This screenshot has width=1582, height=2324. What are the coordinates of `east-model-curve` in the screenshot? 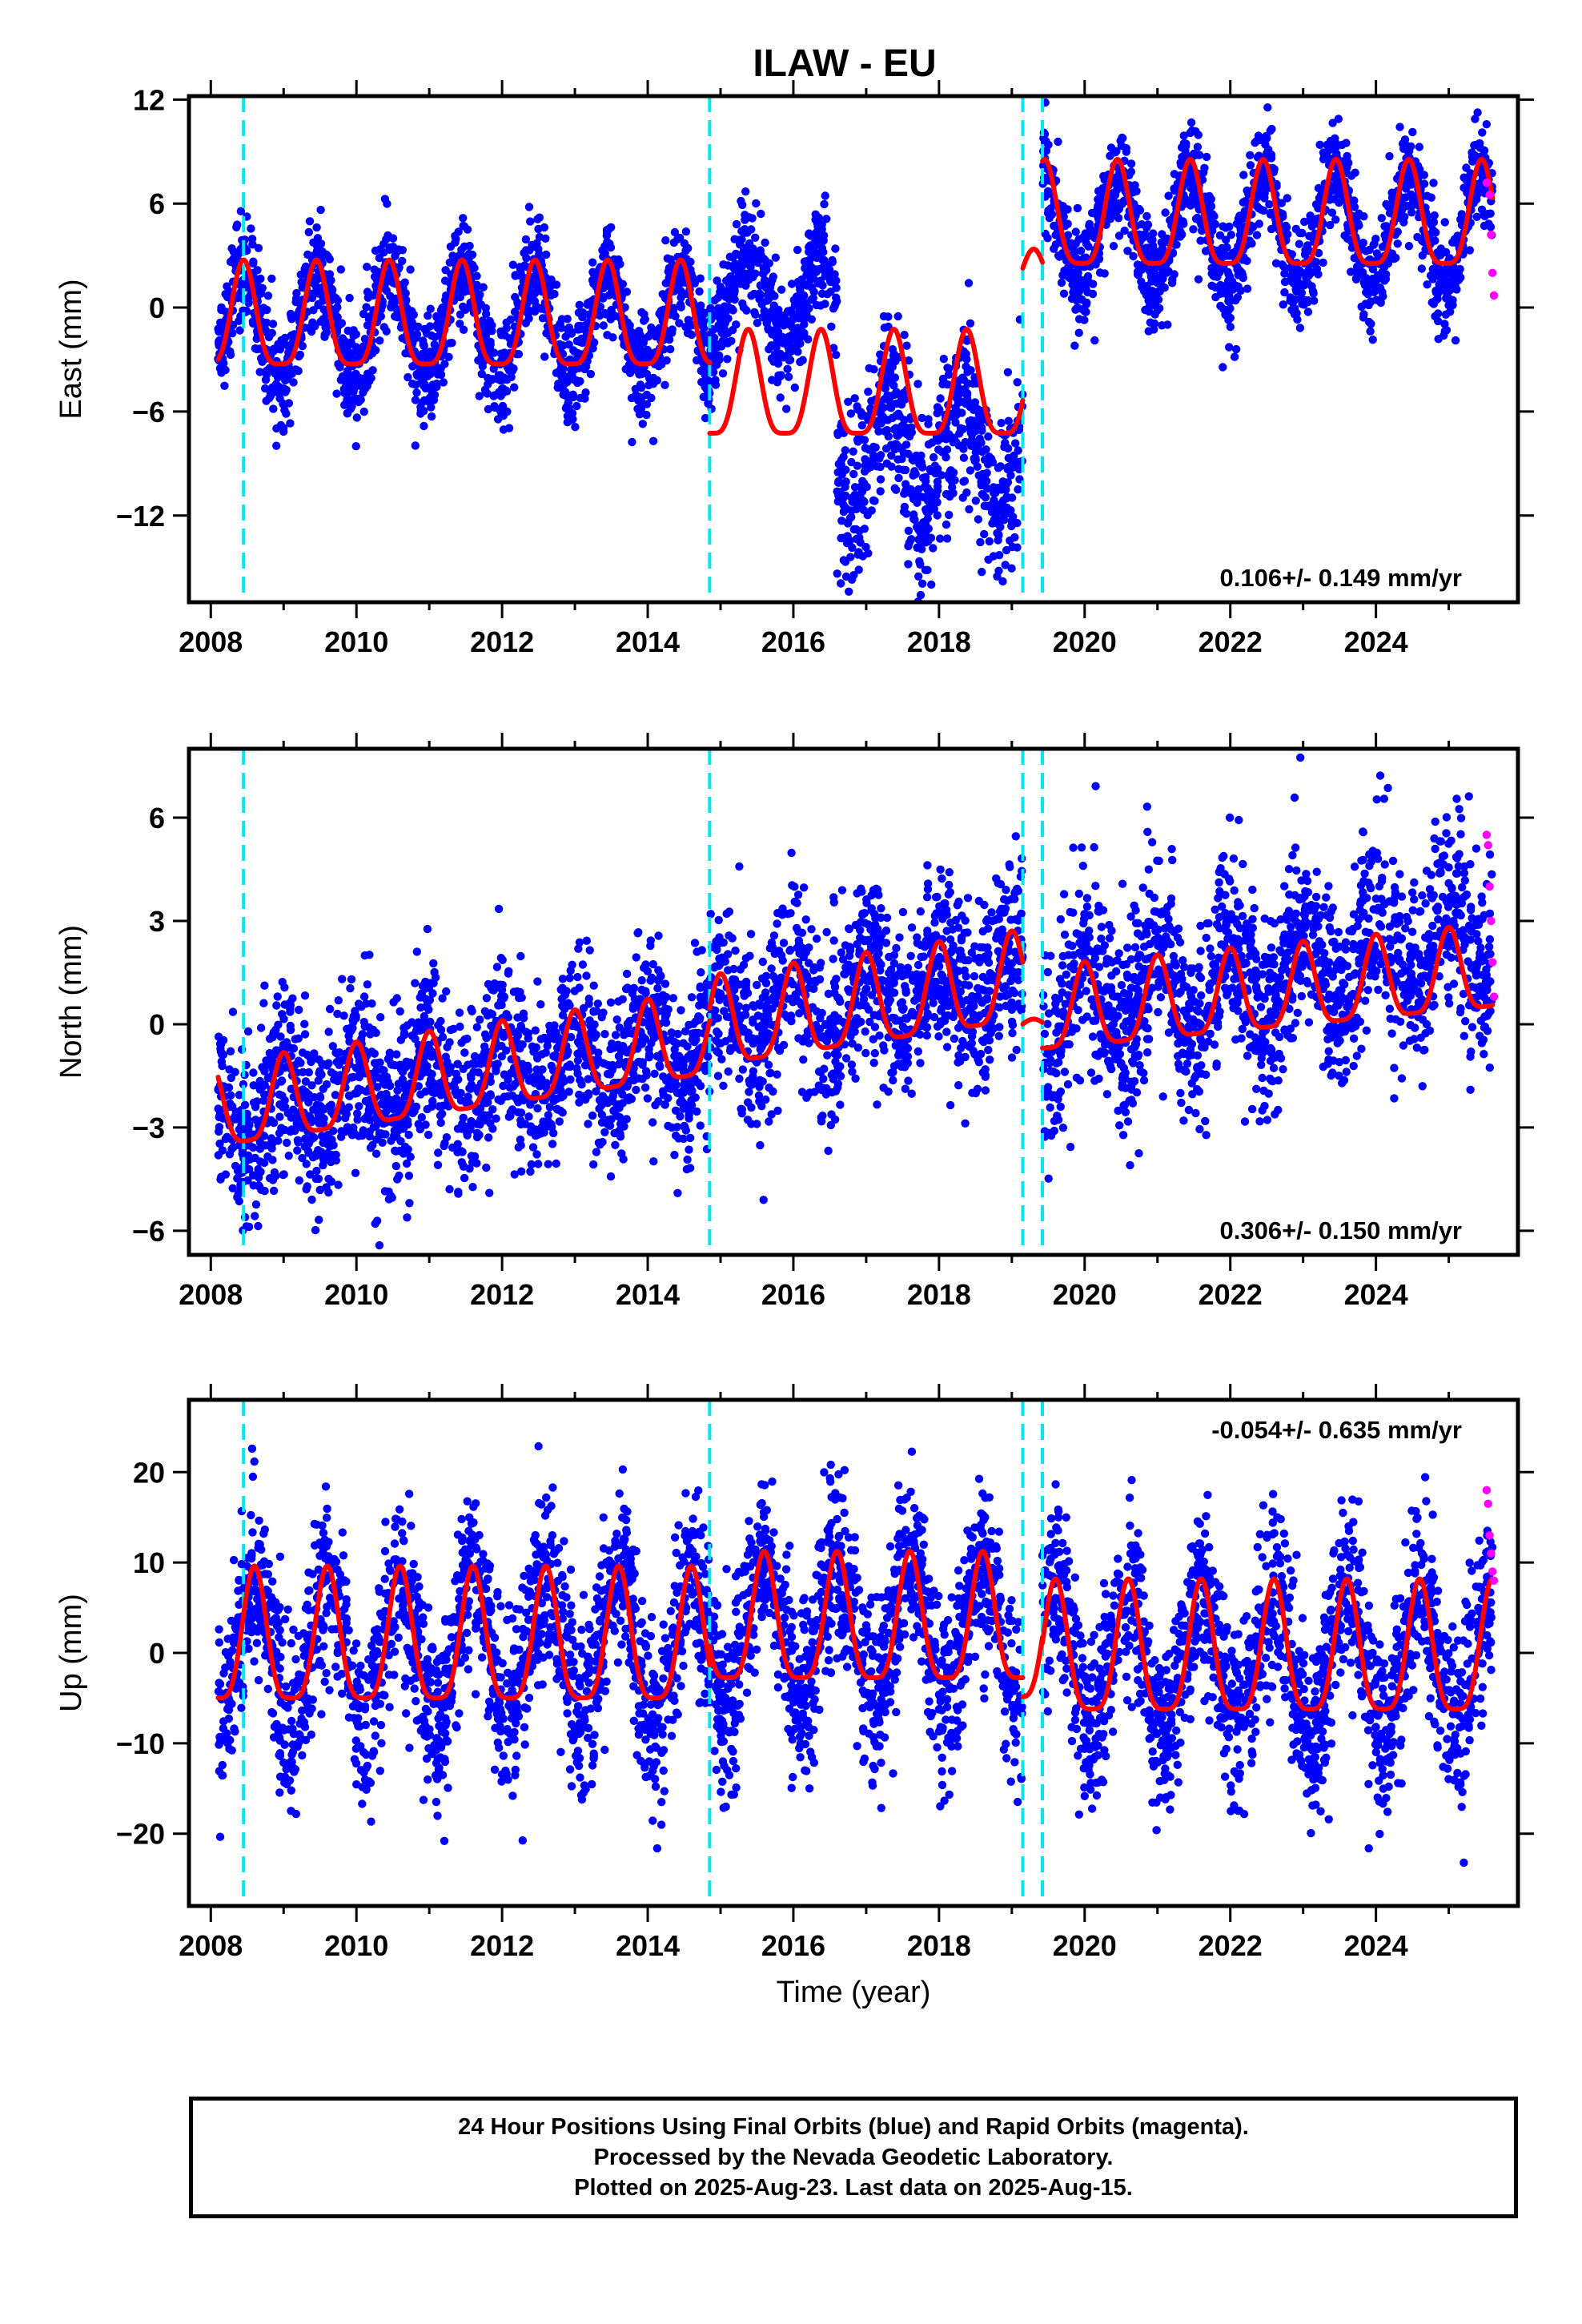 It's located at (855, 296).